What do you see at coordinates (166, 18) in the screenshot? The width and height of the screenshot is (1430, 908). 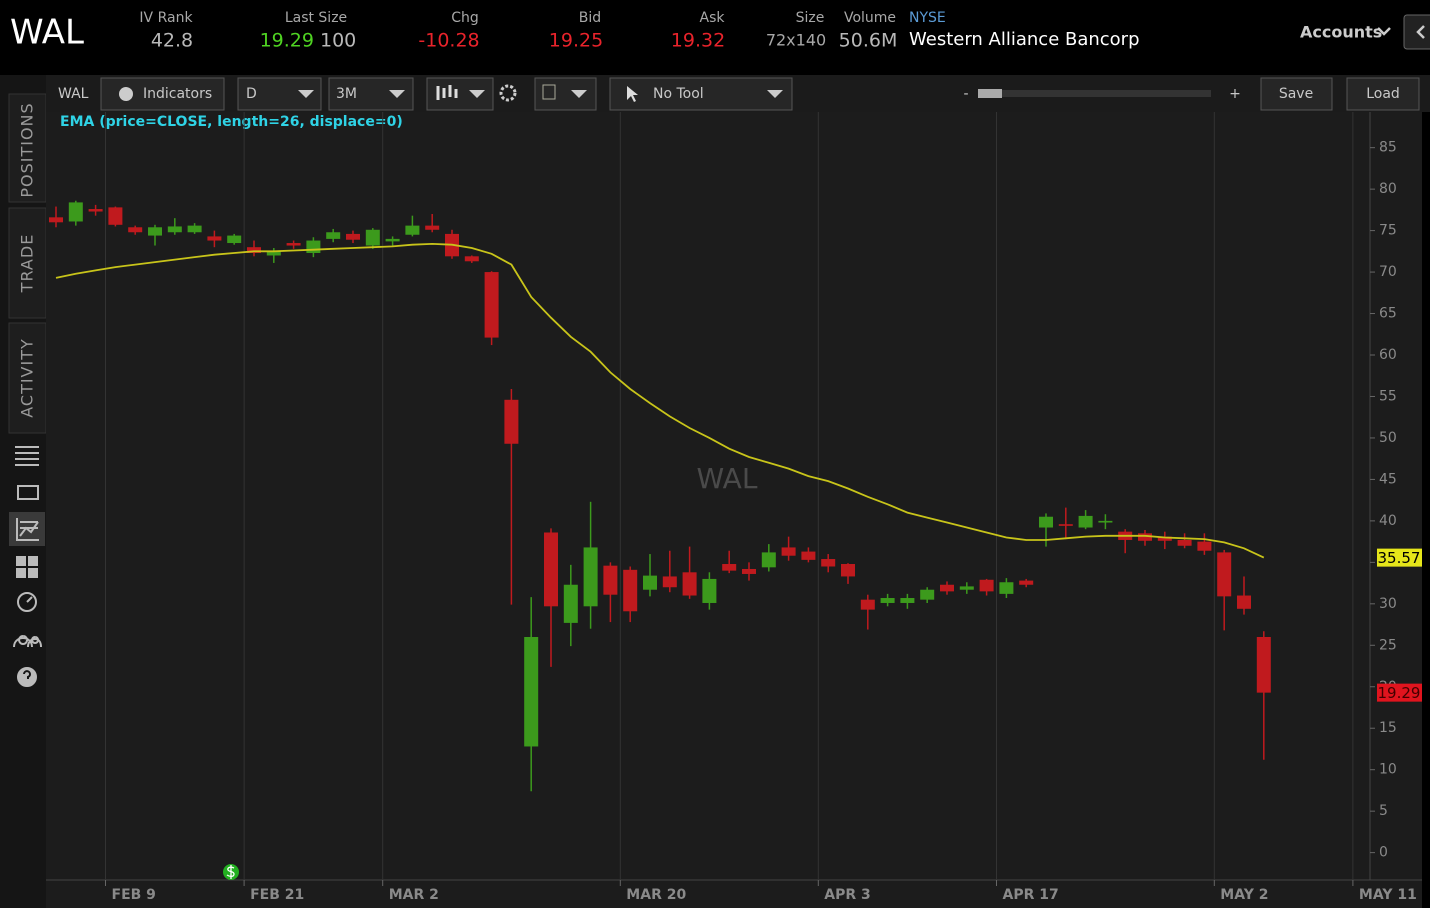 I see `field-label: IV Rank` at bounding box center [166, 18].